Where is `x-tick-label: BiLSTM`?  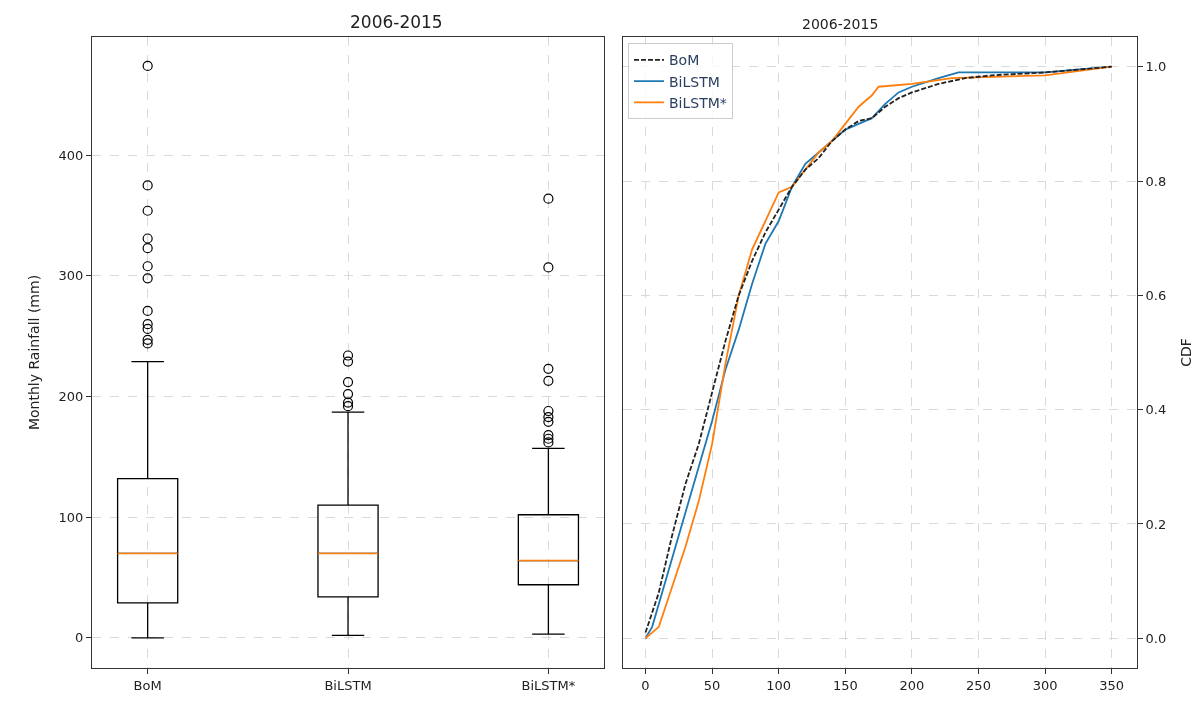
x-tick-label: BiLSTM is located at coordinates (348, 685).